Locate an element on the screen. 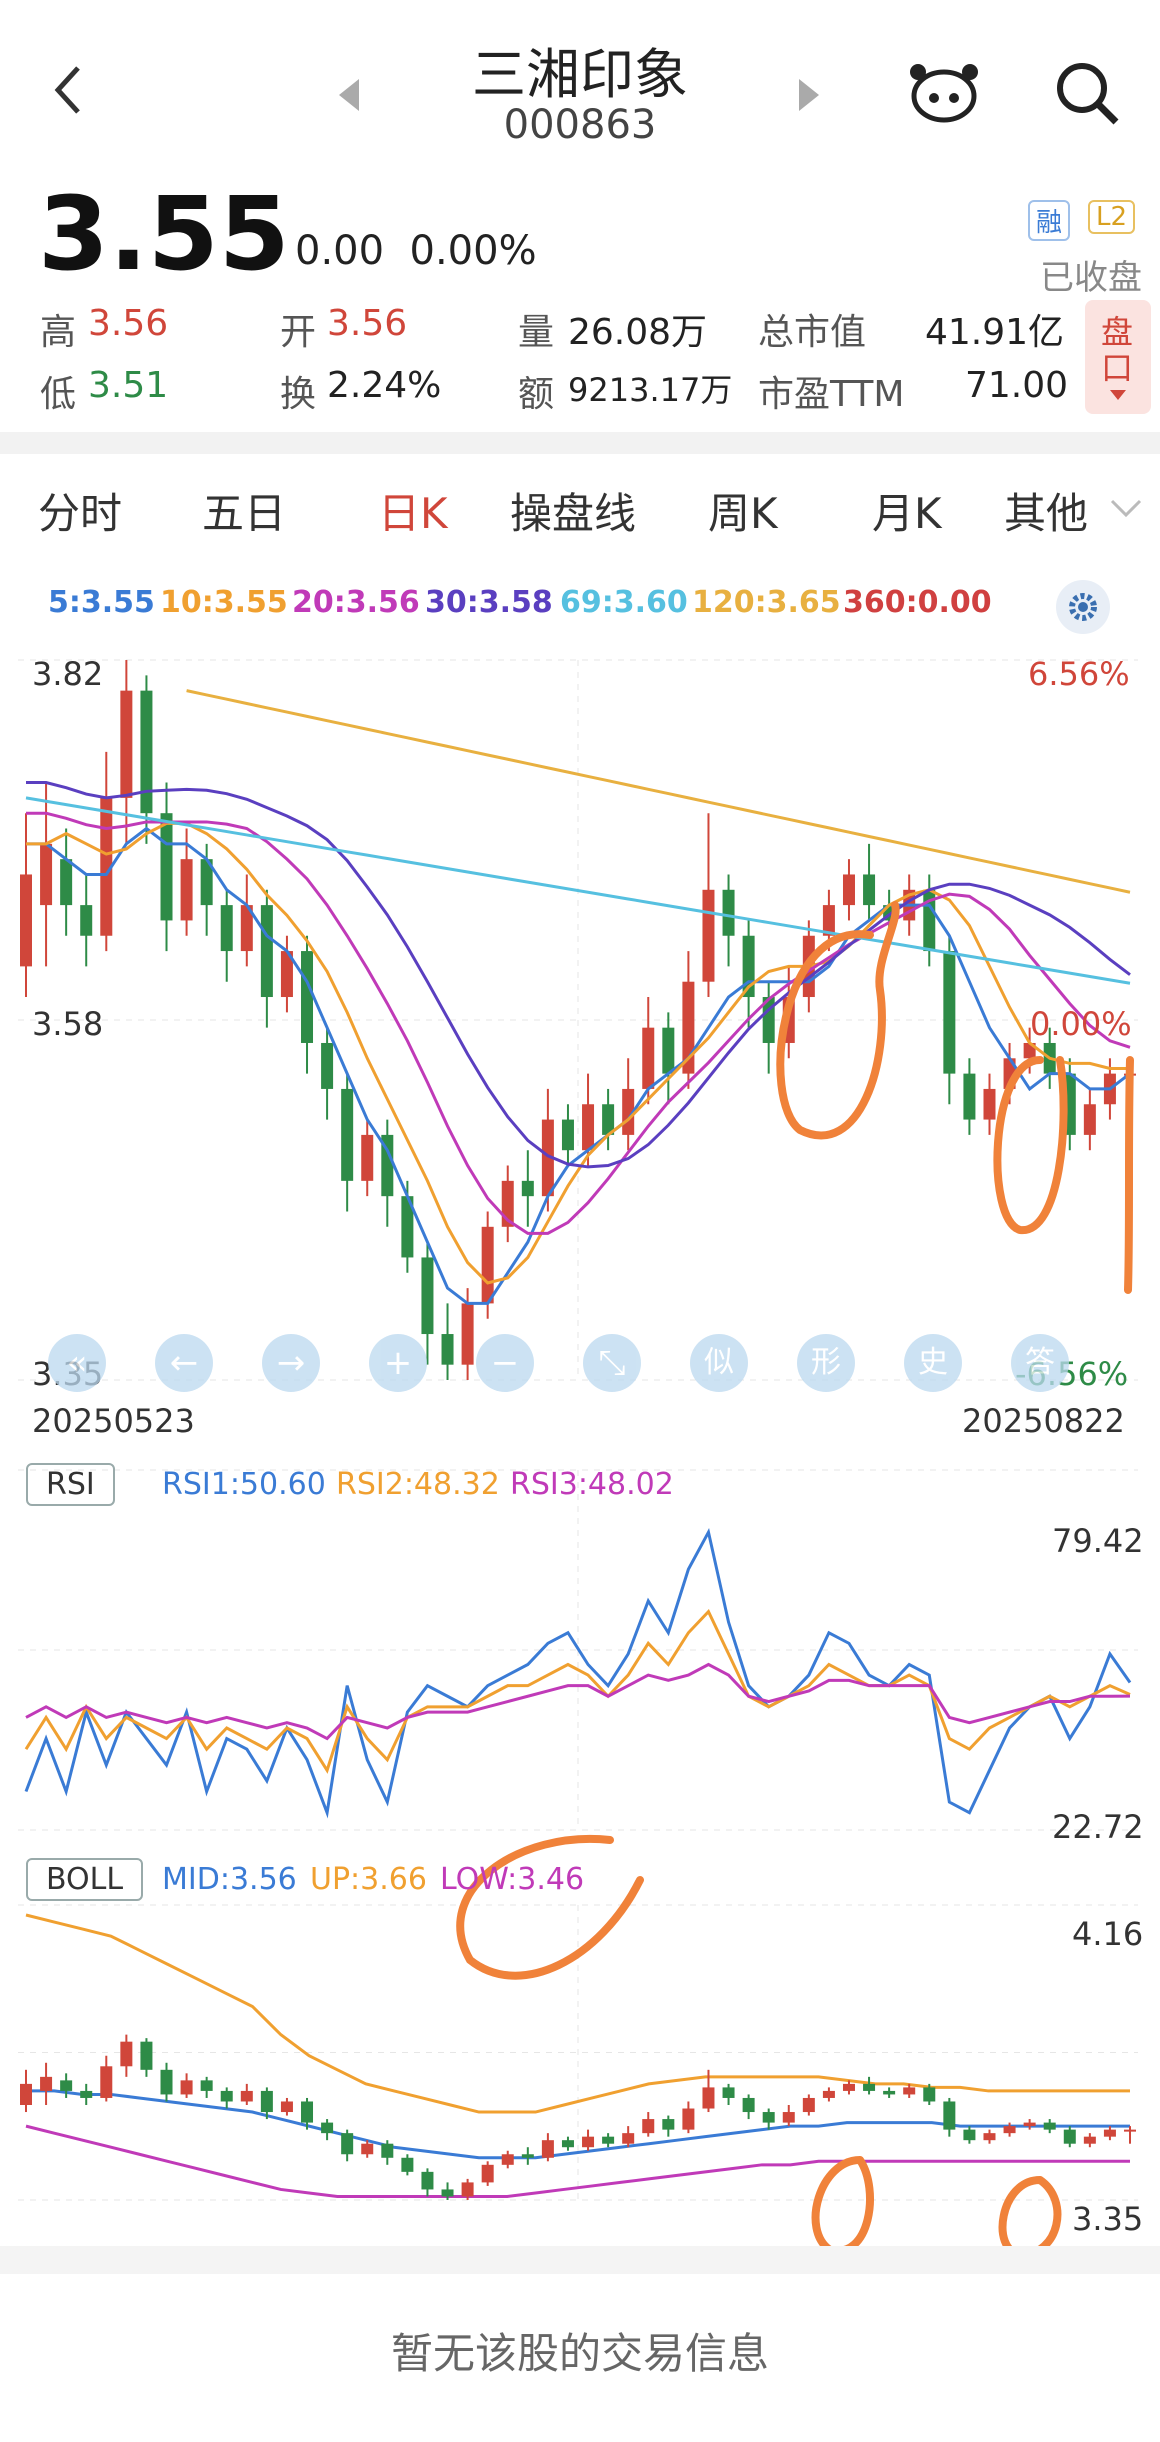  pe-label: 市盈TTM is located at coordinates (831, 394).